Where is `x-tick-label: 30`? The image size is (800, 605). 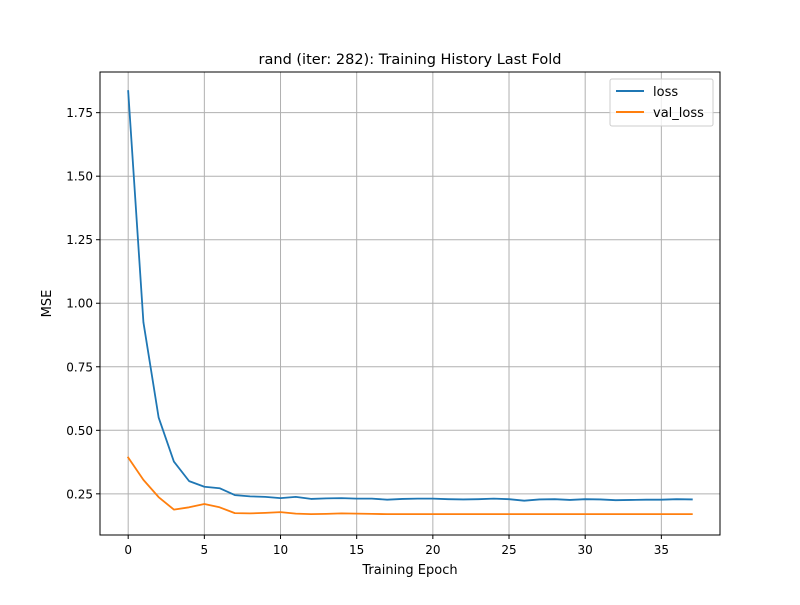
x-tick-label: 30 is located at coordinates (585, 550).